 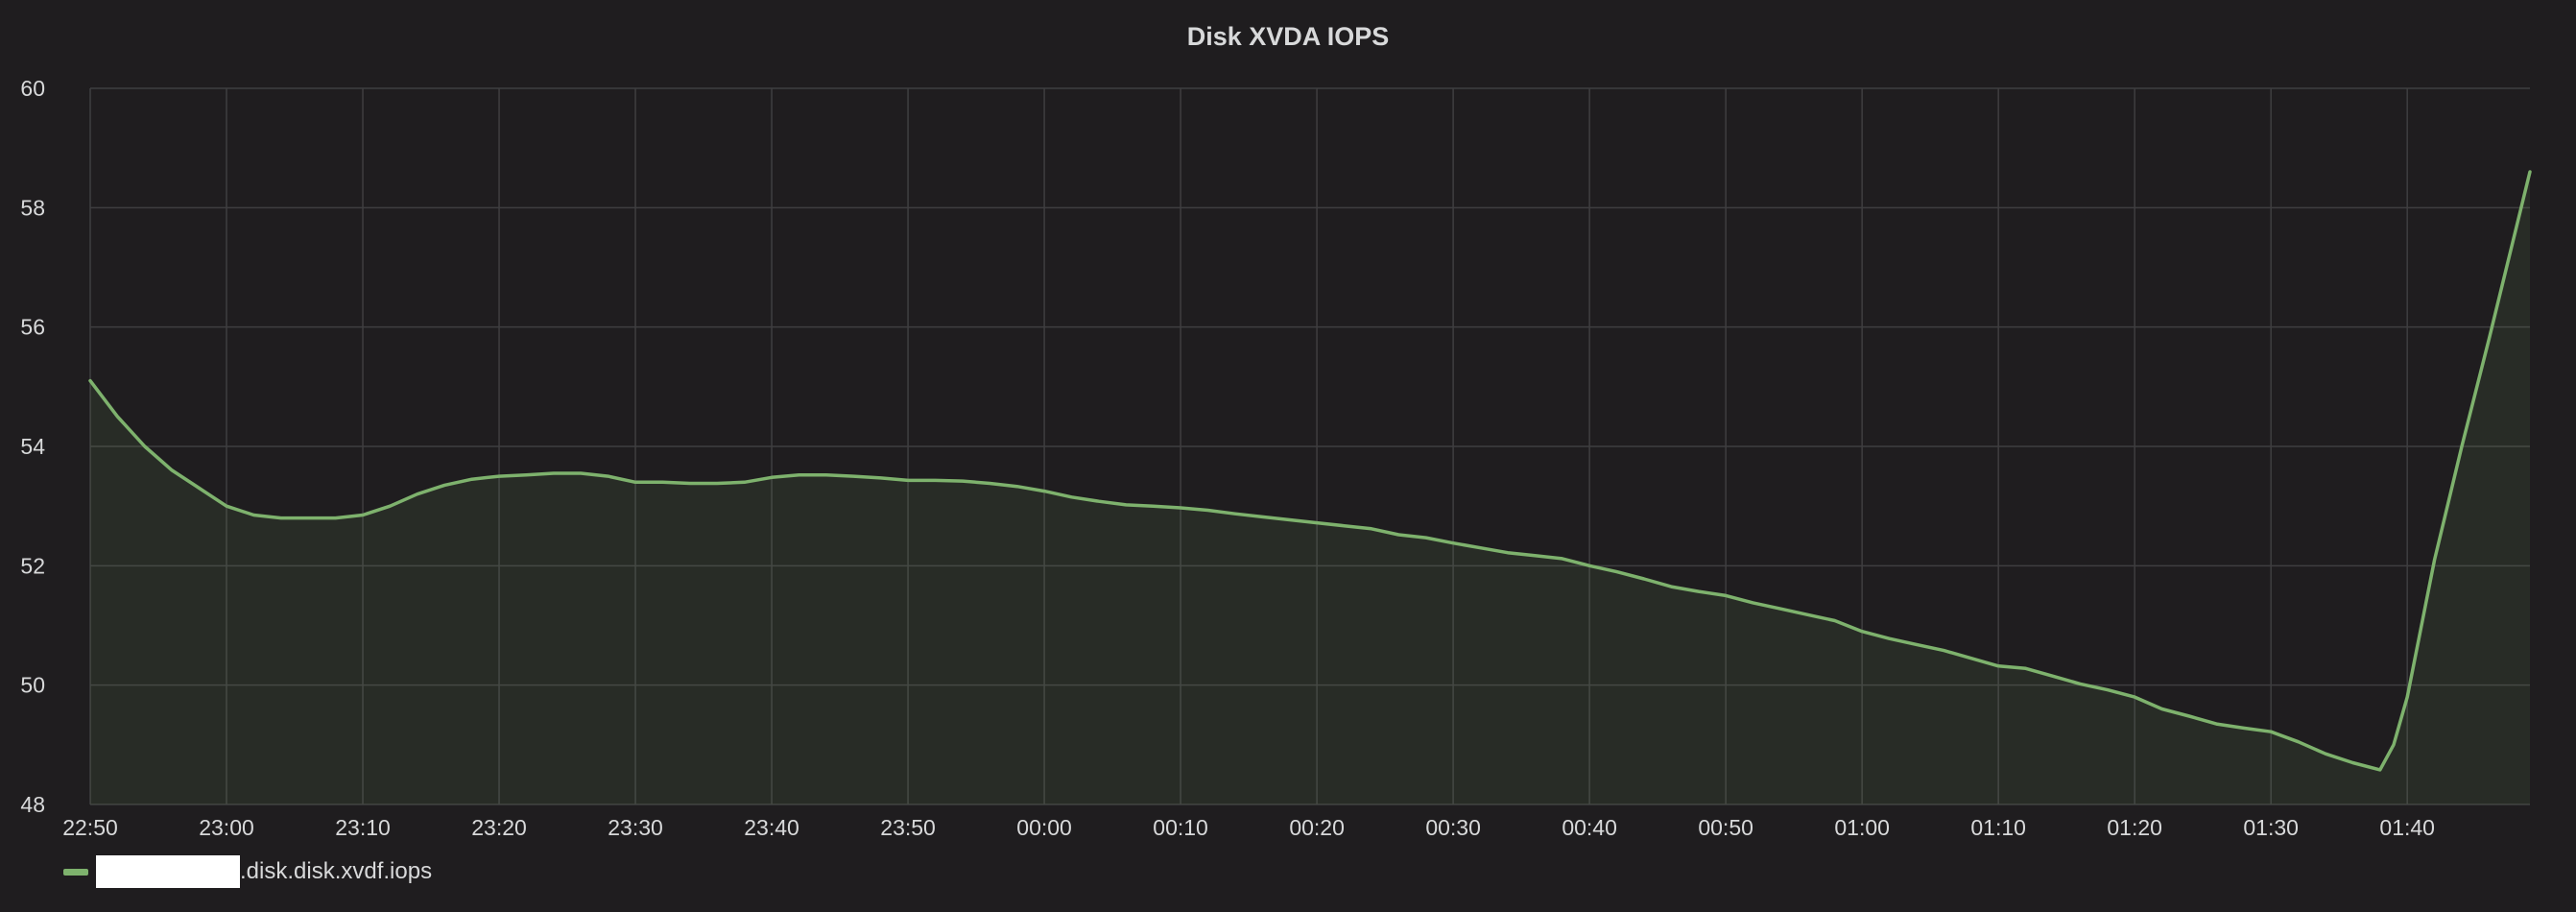 What do you see at coordinates (1288, 36) in the screenshot?
I see `chart-title: Disk XVDA IOPS` at bounding box center [1288, 36].